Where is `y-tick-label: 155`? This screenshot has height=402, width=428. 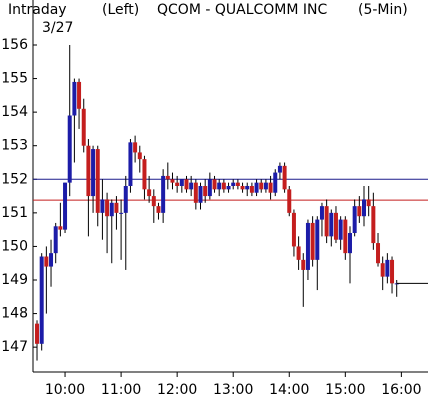
y-tick-label: 155 is located at coordinates (14, 79).